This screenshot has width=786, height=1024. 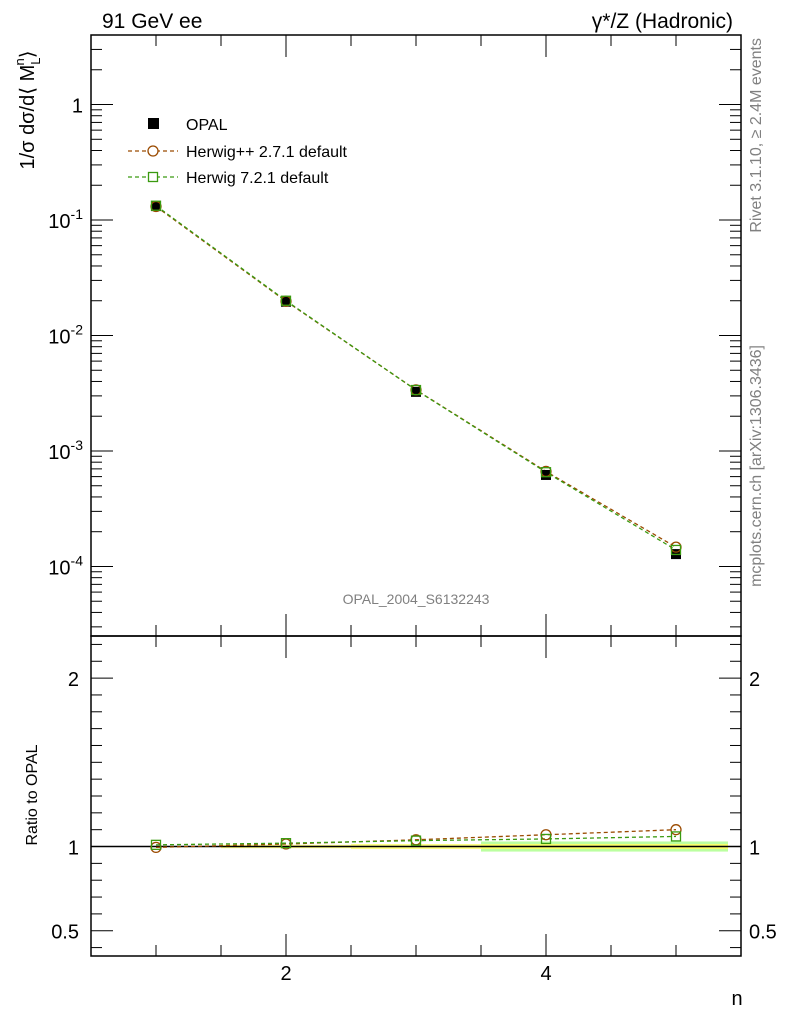 I want to click on main-ylabel: 1/σ dσ/d⟨ MLn⟩, so click(x=27, y=109).